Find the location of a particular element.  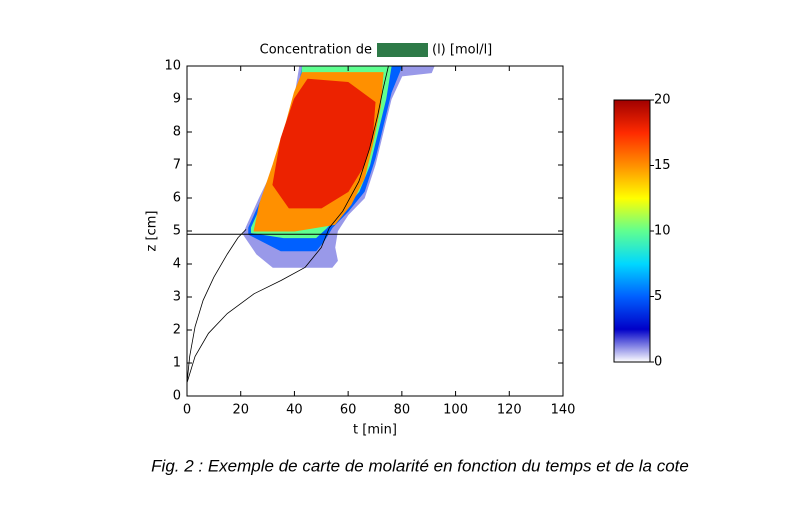

y-axis-label: z [cm] is located at coordinates (152, 231).